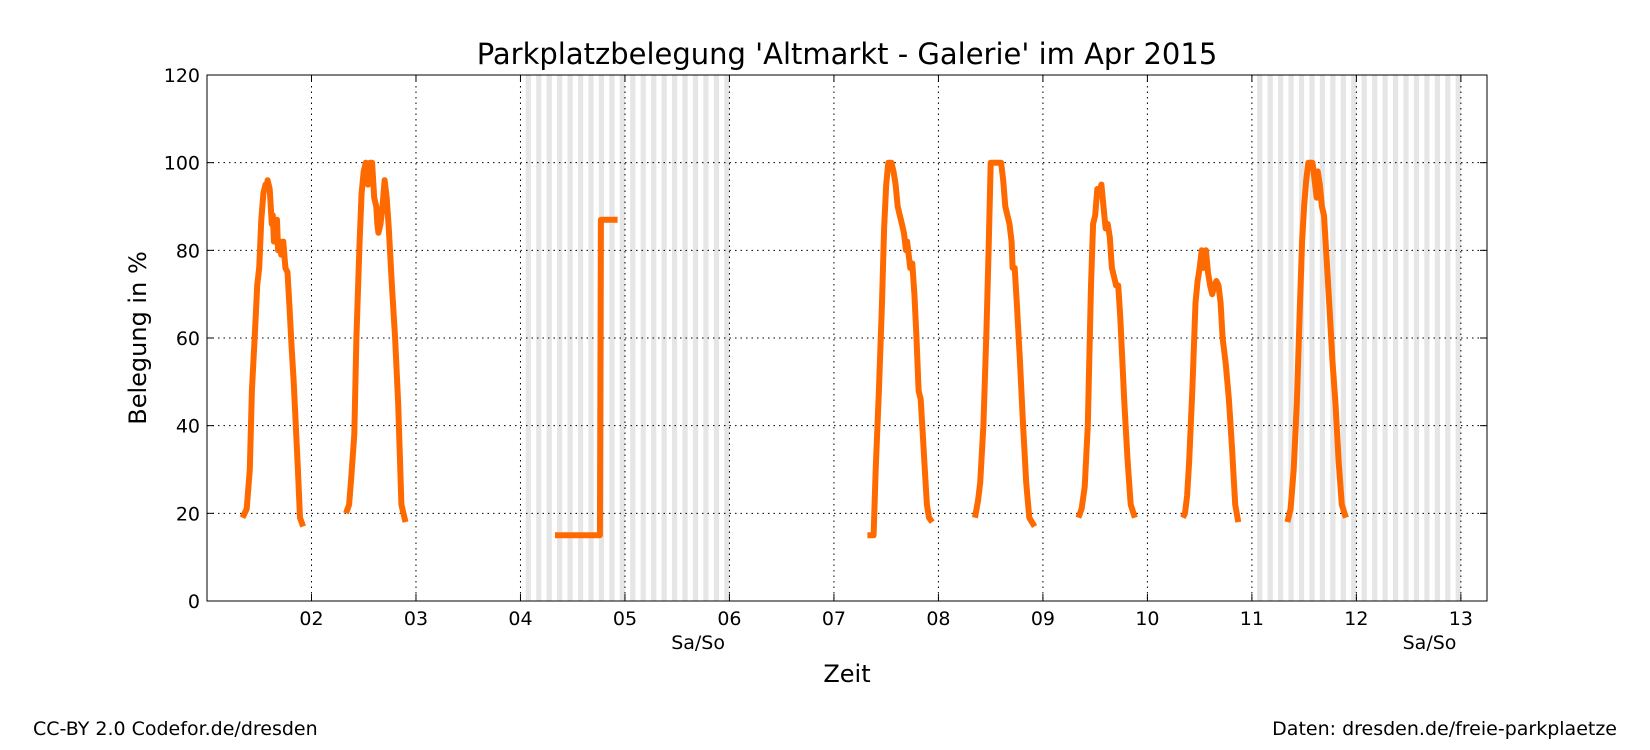  What do you see at coordinates (188, 251) in the screenshot?
I see `y-tick-label: 80` at bounding box center [188, 251].